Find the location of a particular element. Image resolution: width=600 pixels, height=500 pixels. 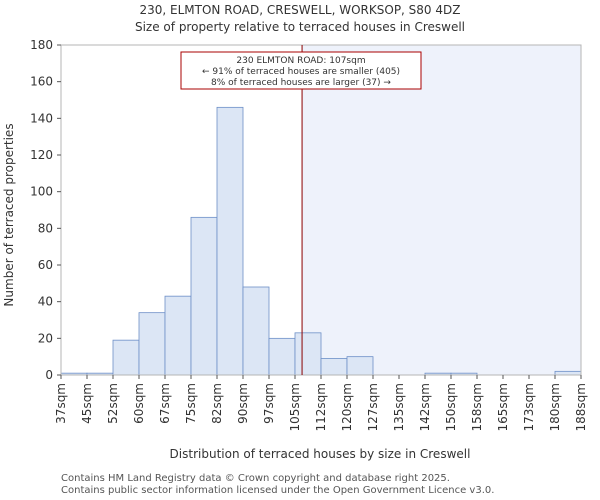

y-tick-label: 140 is located at coordinates (41, 118).